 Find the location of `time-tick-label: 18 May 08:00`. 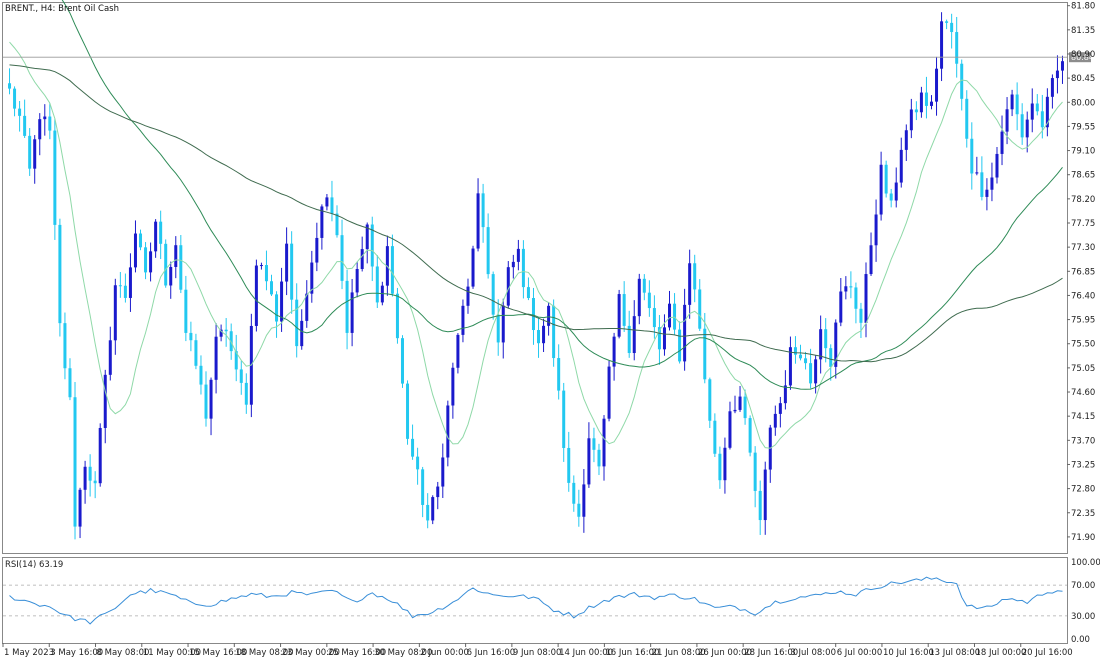

time-tick-label: 18 May 08:00 is located at coordinates (264, 653).